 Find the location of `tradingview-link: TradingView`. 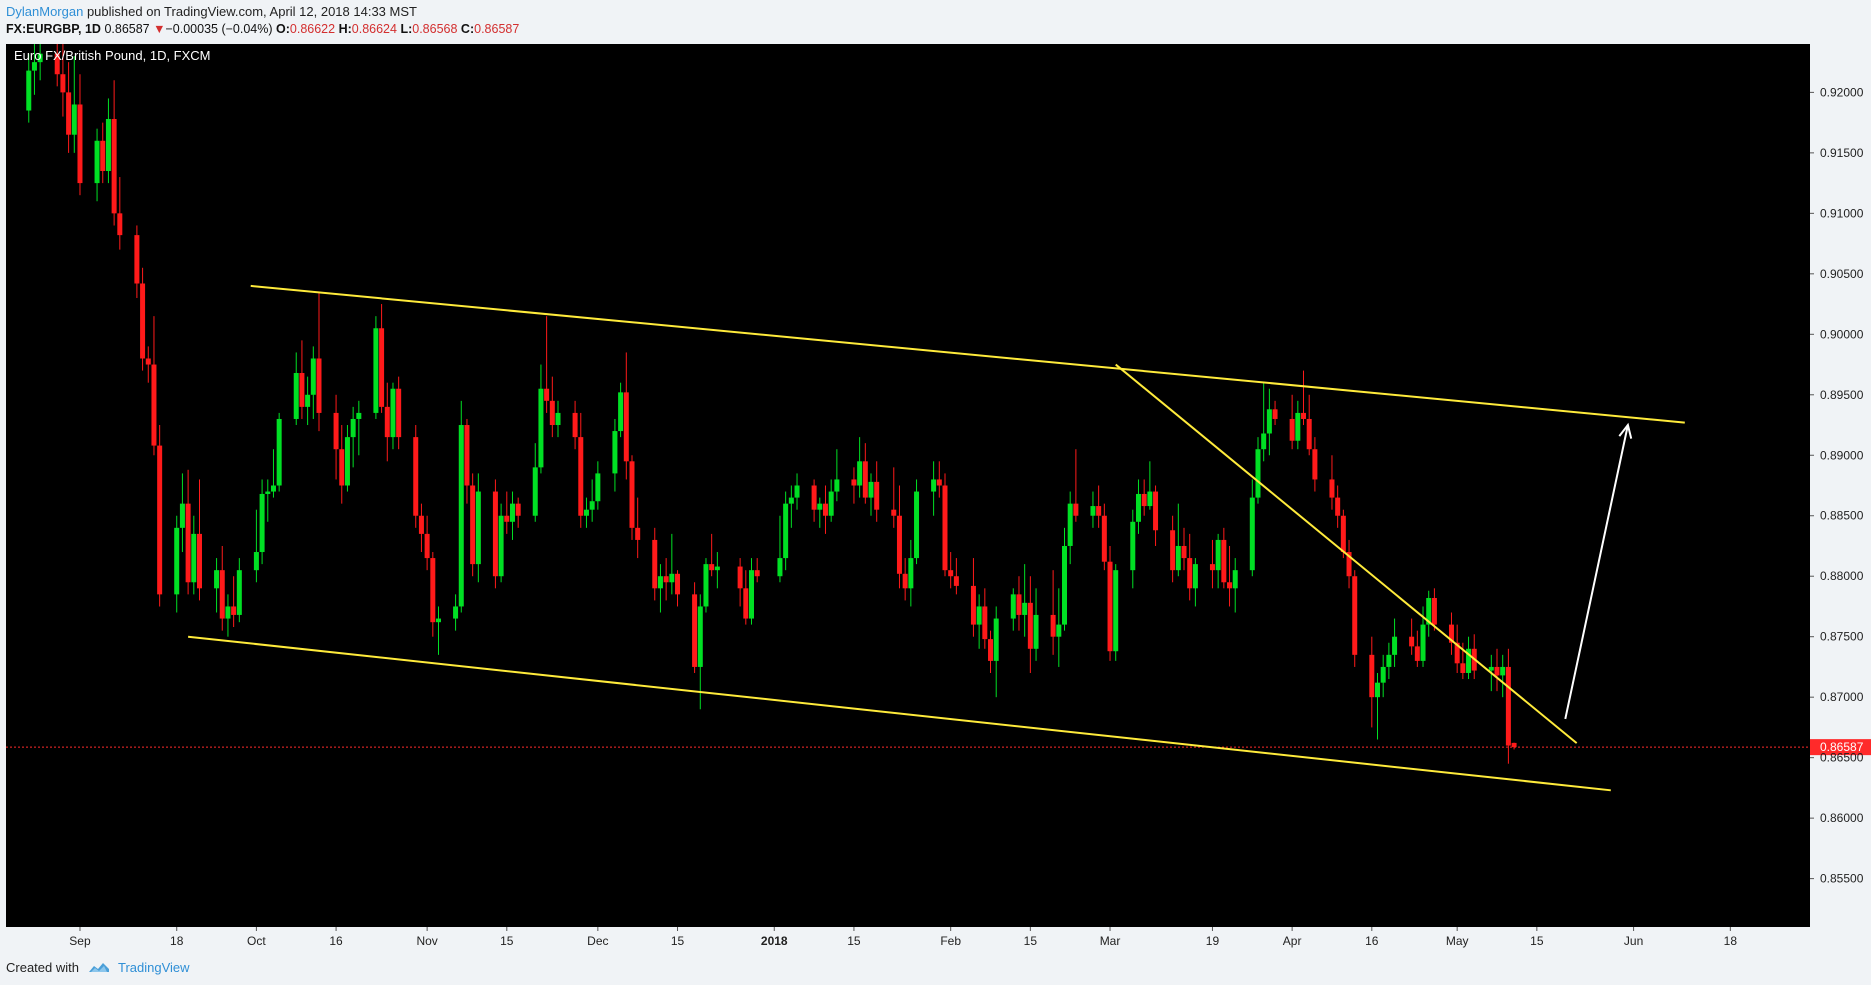

tradingview-link: TradingView is located at coordinates (154, 967).